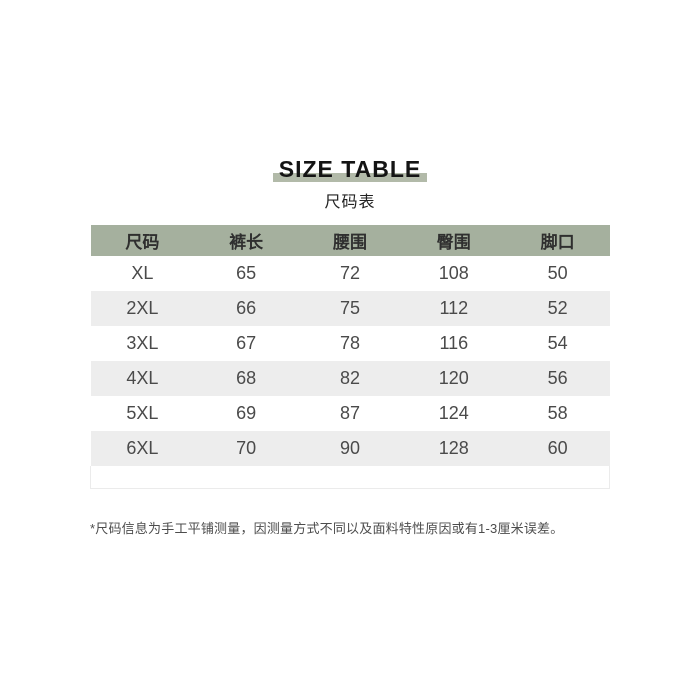  Describe the element at coordinates (453, 413) in the screenshot. I see `hip-cell: 124` at that location.